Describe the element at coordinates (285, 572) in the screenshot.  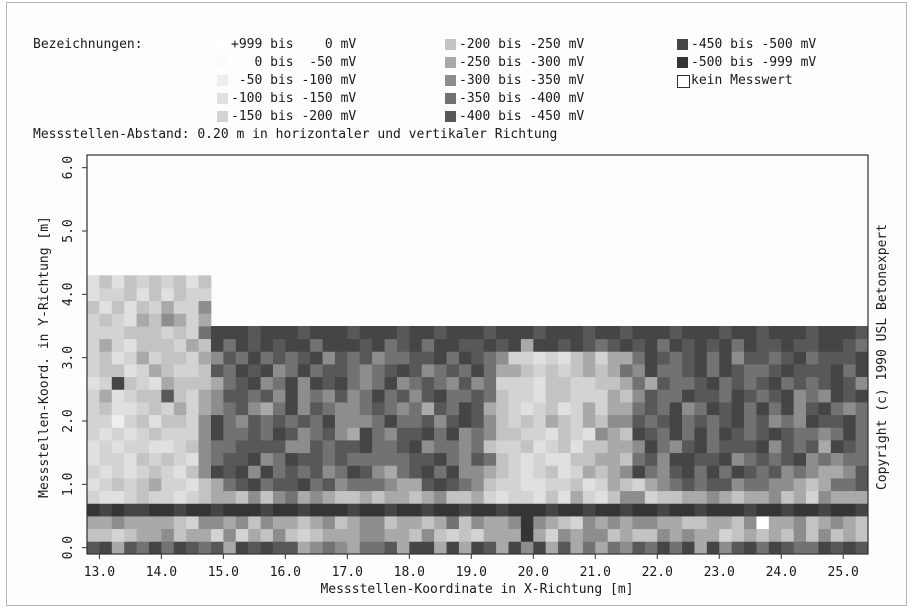
I see `x-tick-label: 16.0` at that location.